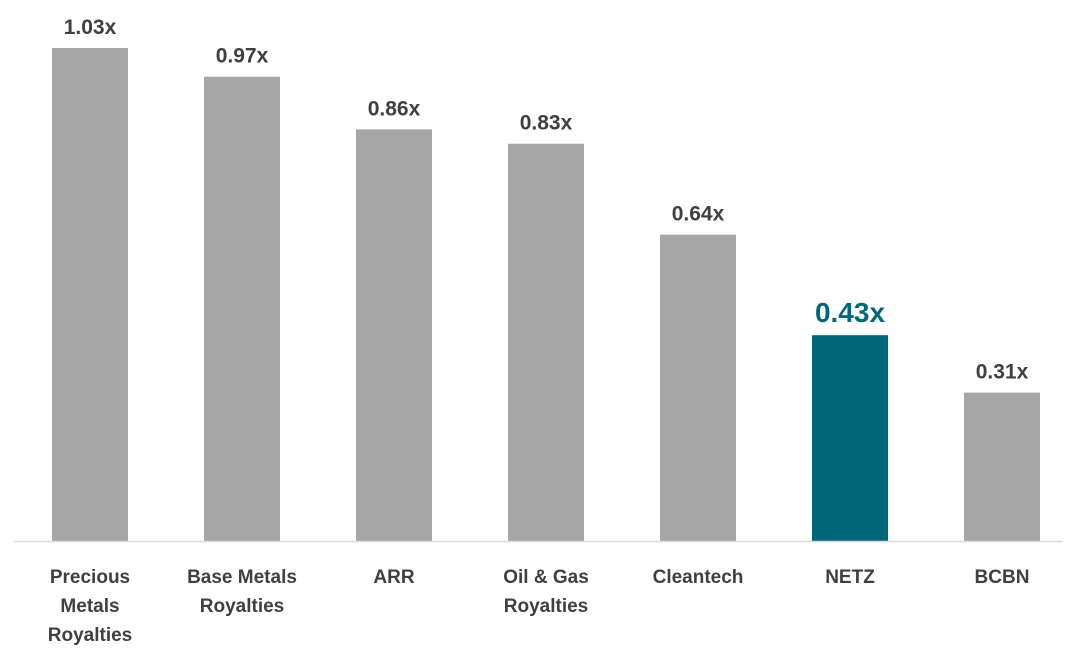 This screenshot has width=1069, height=652. I want to click on category-label-line: Base Metals, so click(242, 577).